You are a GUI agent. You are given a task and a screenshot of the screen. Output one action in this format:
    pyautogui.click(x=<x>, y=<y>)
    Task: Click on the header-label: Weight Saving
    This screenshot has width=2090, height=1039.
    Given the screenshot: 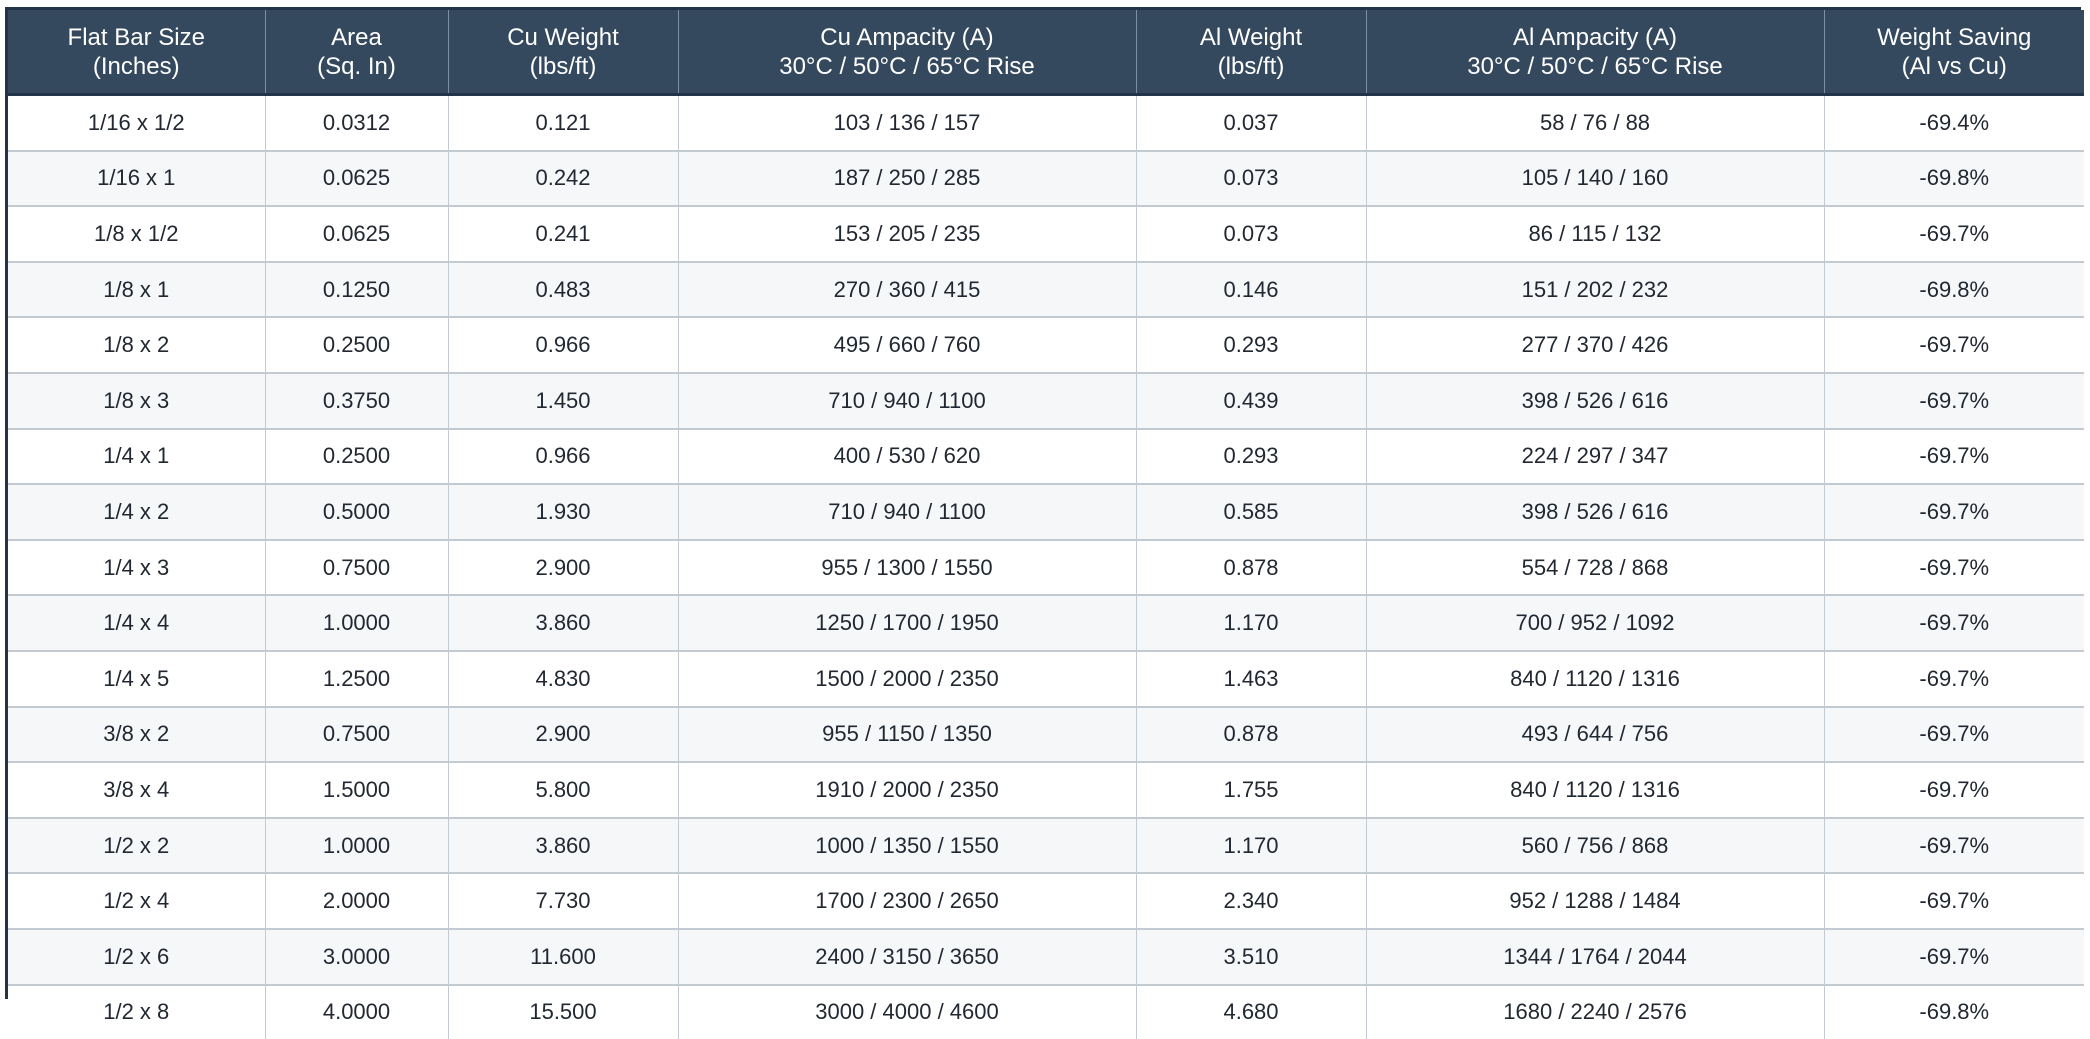 What is the action you would take?
    pyautogui.click(x=1955, y=37)
    